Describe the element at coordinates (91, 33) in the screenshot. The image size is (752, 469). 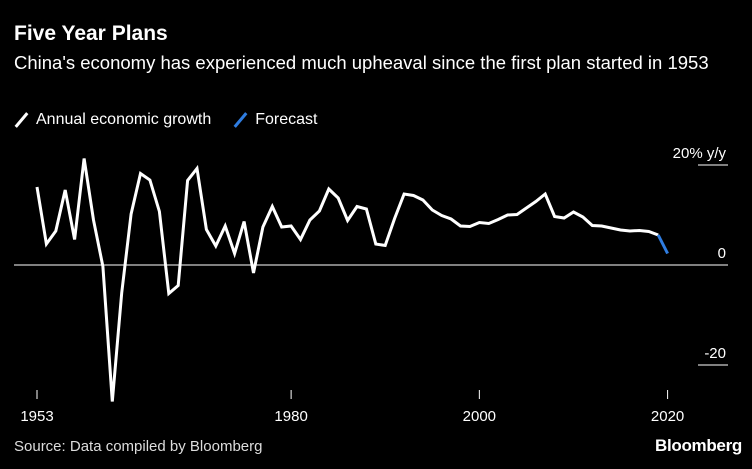
I see `chart-title: Five Year Plans` at that location.